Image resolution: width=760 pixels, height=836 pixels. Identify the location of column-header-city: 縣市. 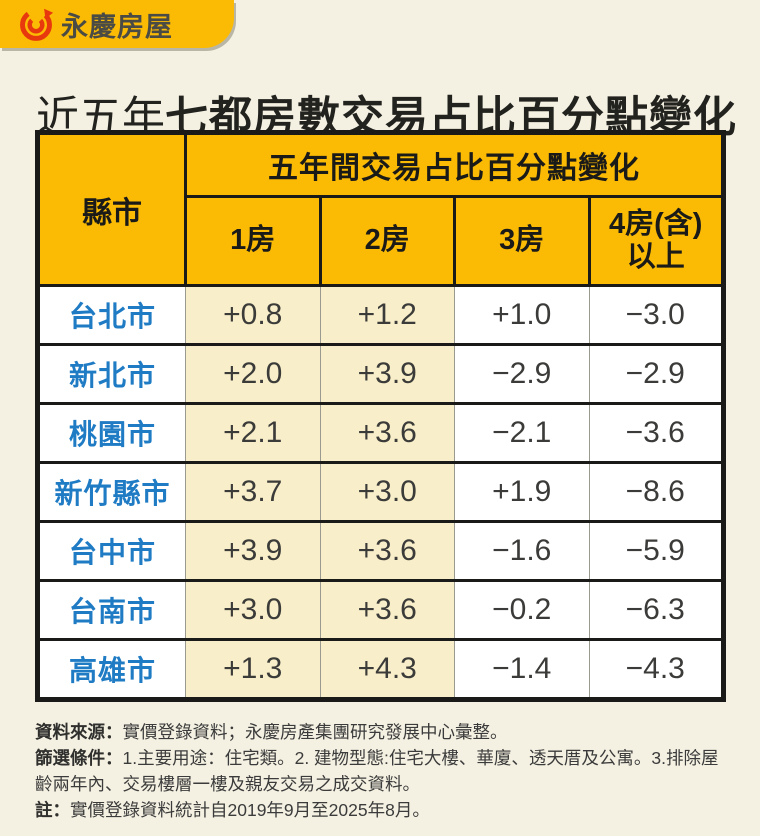
(111, 209).